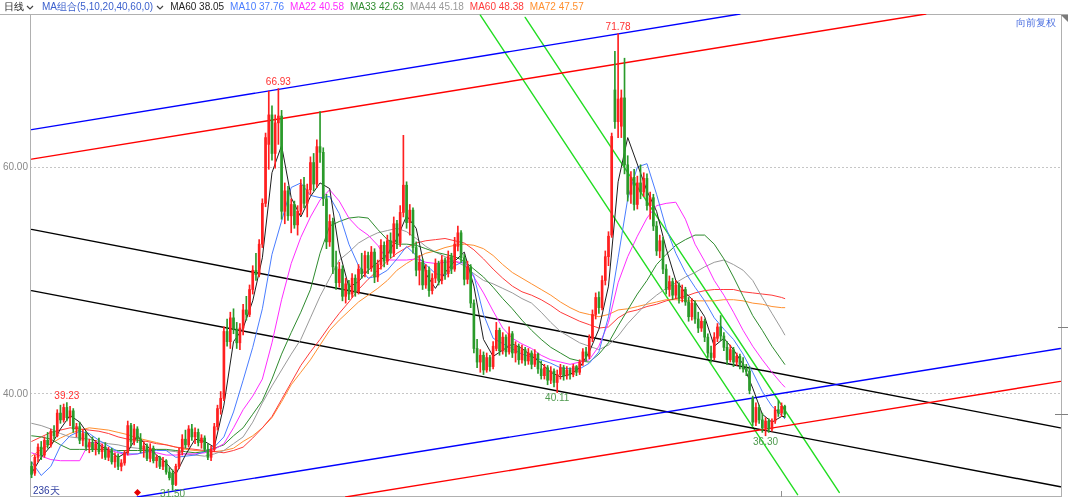 This screenshot has height=500, width=1068. Describe the element at coordinates (15, 166) in the screenshot. I see `y-tick-label: 60.00` at that location.